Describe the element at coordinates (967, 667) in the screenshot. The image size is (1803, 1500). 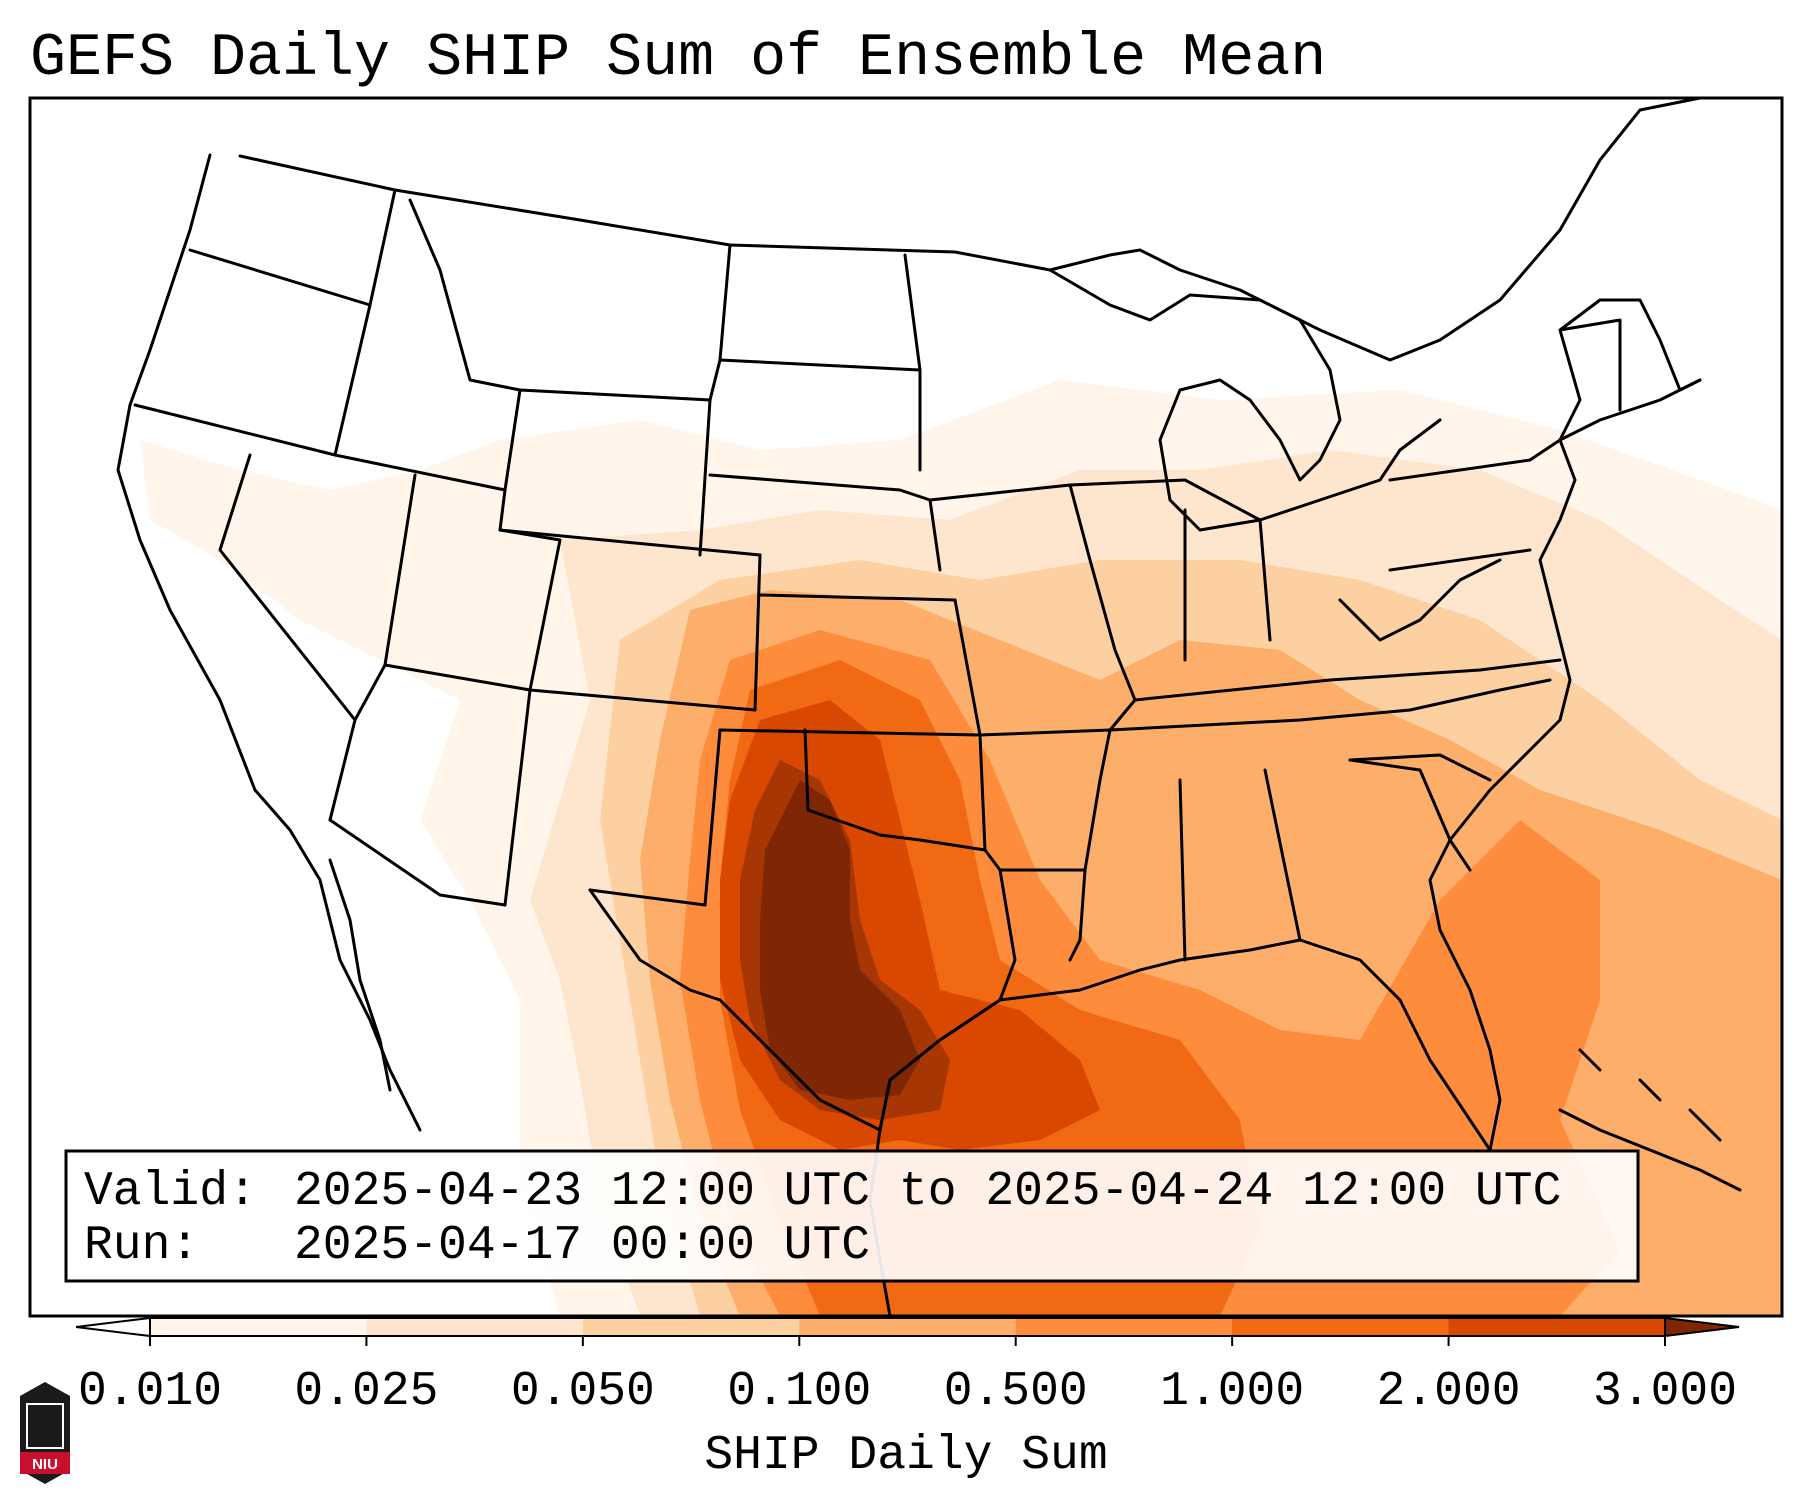
I see `ks-mo-border` at that location.